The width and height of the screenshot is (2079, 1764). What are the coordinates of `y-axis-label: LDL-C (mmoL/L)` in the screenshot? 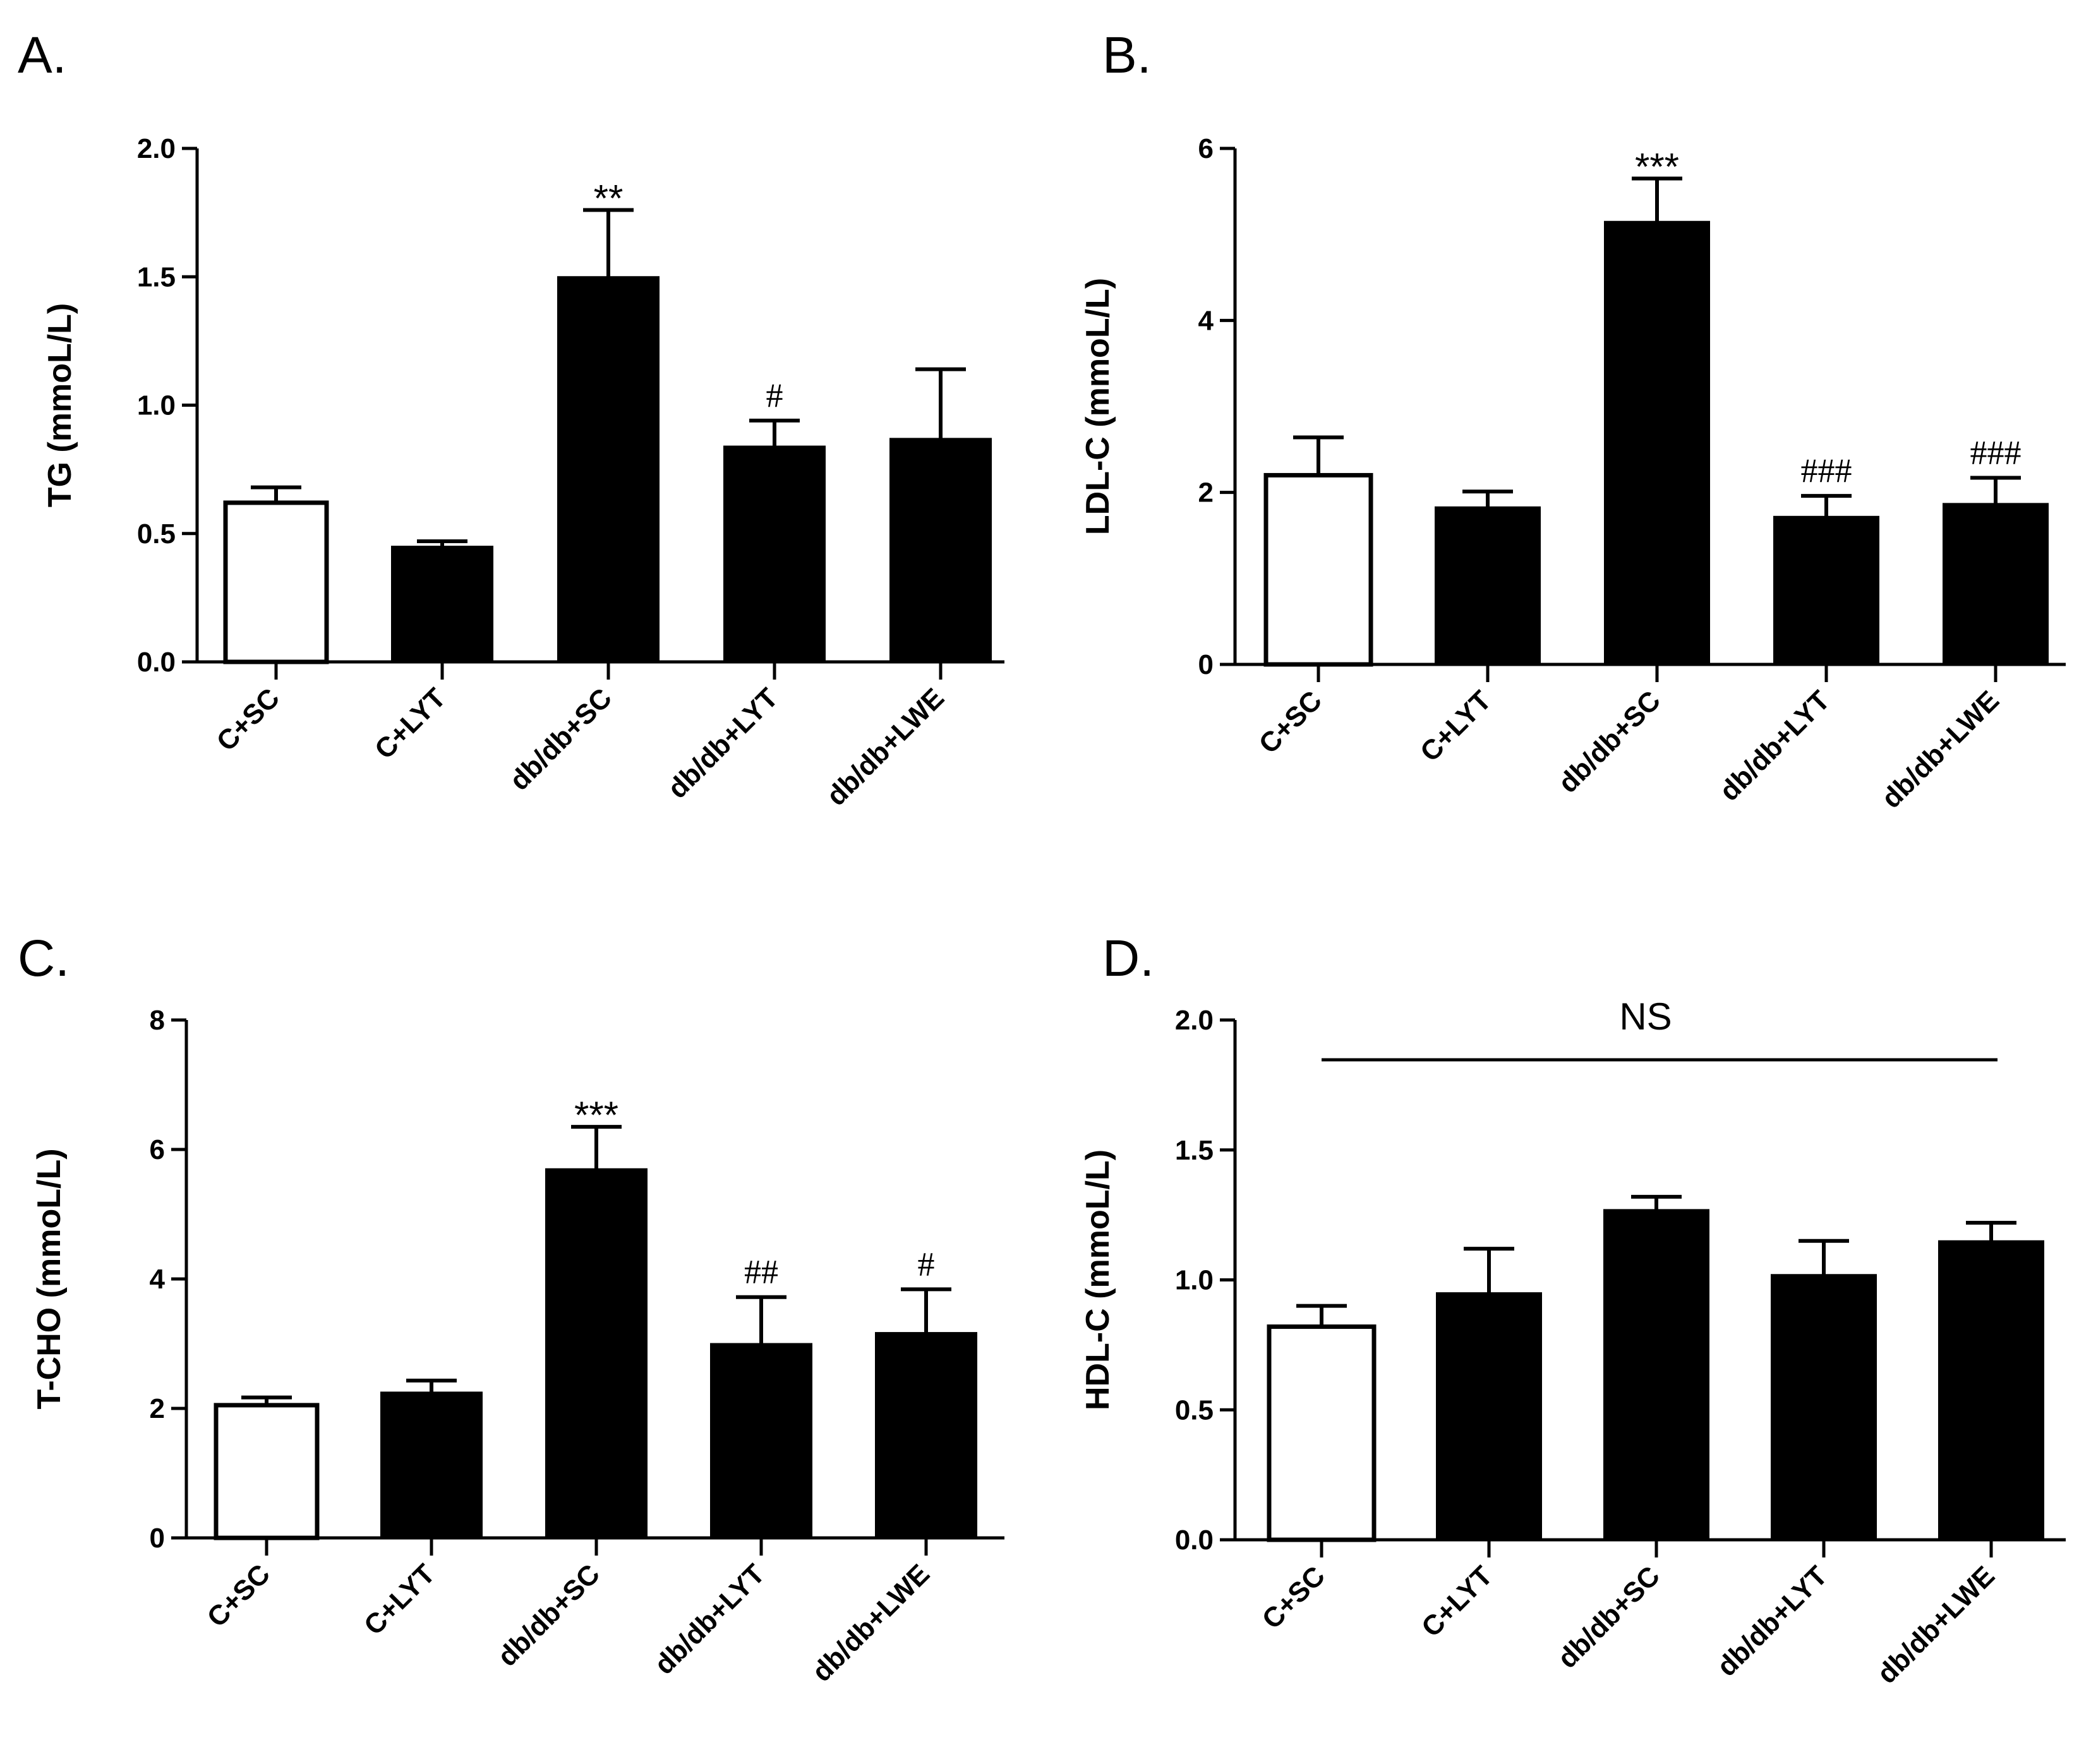 It's located at (1098, 406).